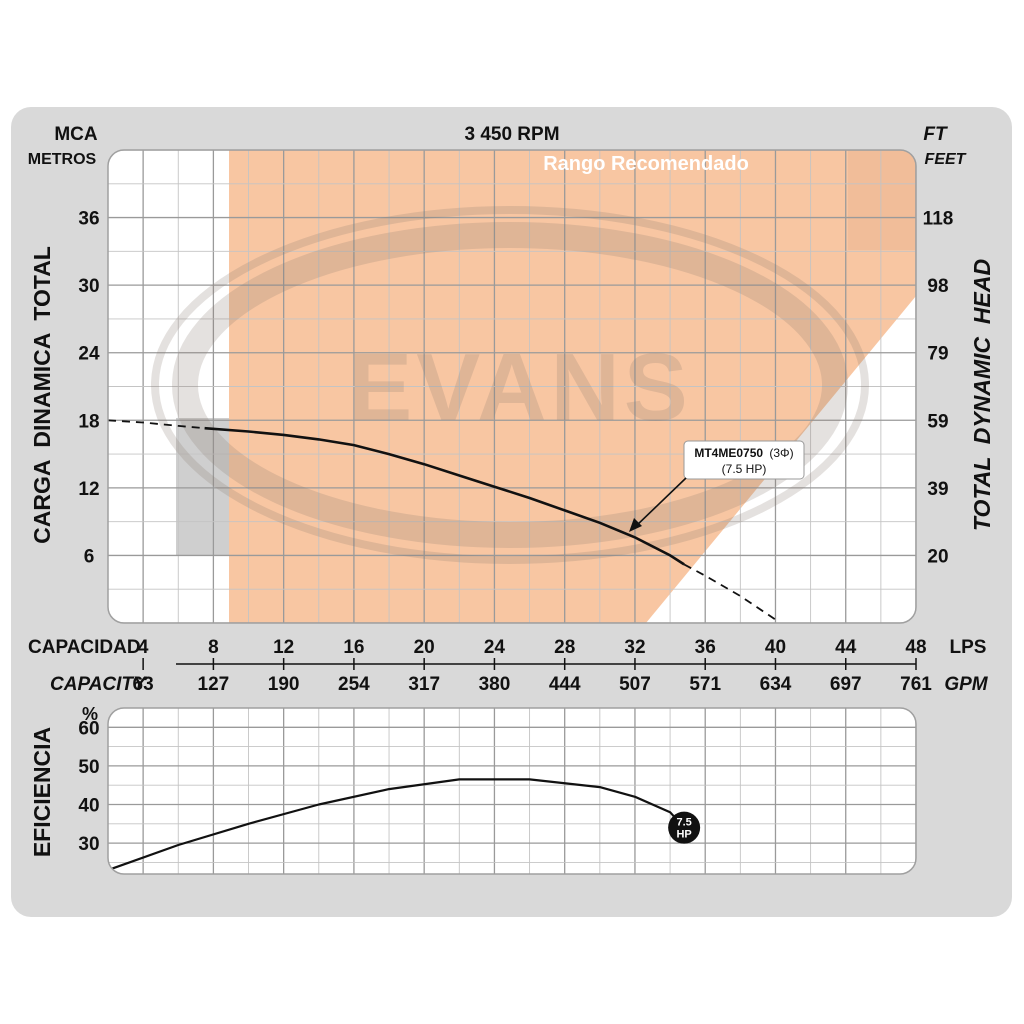  I want to click on watermark-text: EVANS, so click(520, 387).